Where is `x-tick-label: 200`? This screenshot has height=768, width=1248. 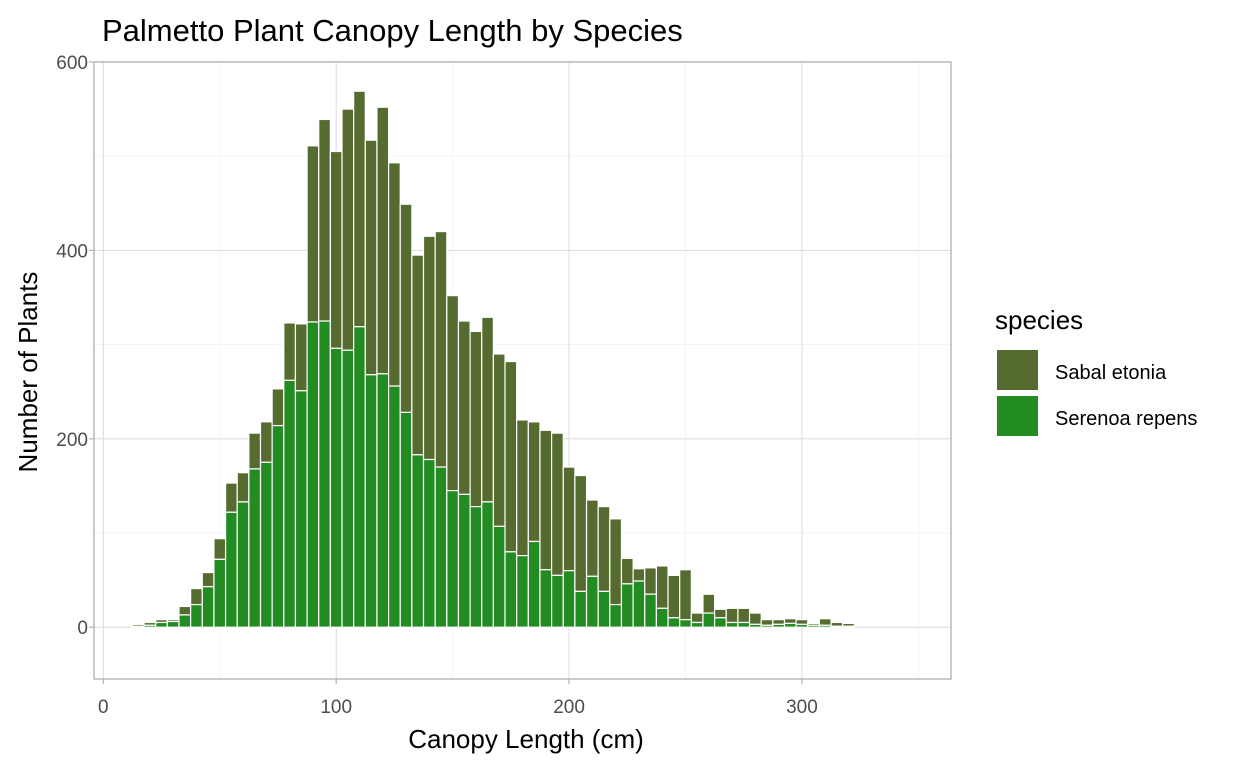 x-tick-label: 200 is located at coordinates (569, 707).